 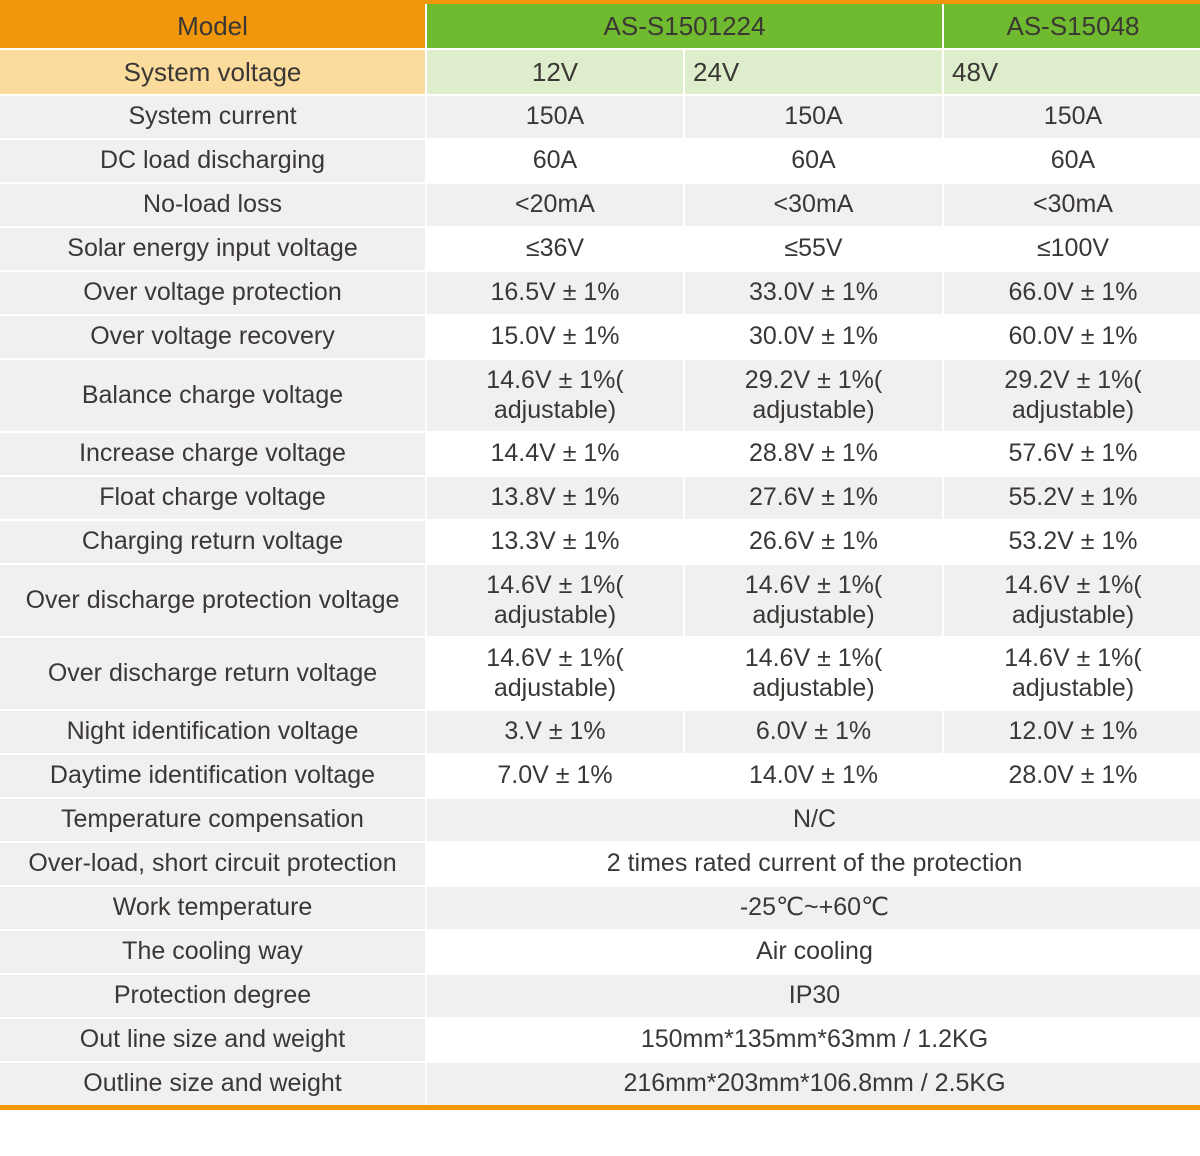 What do you see at coordinates (813, 337) in the screenshot?
I see `value-cell: 30.0V ± 1%` at bounding box center [813, 337].